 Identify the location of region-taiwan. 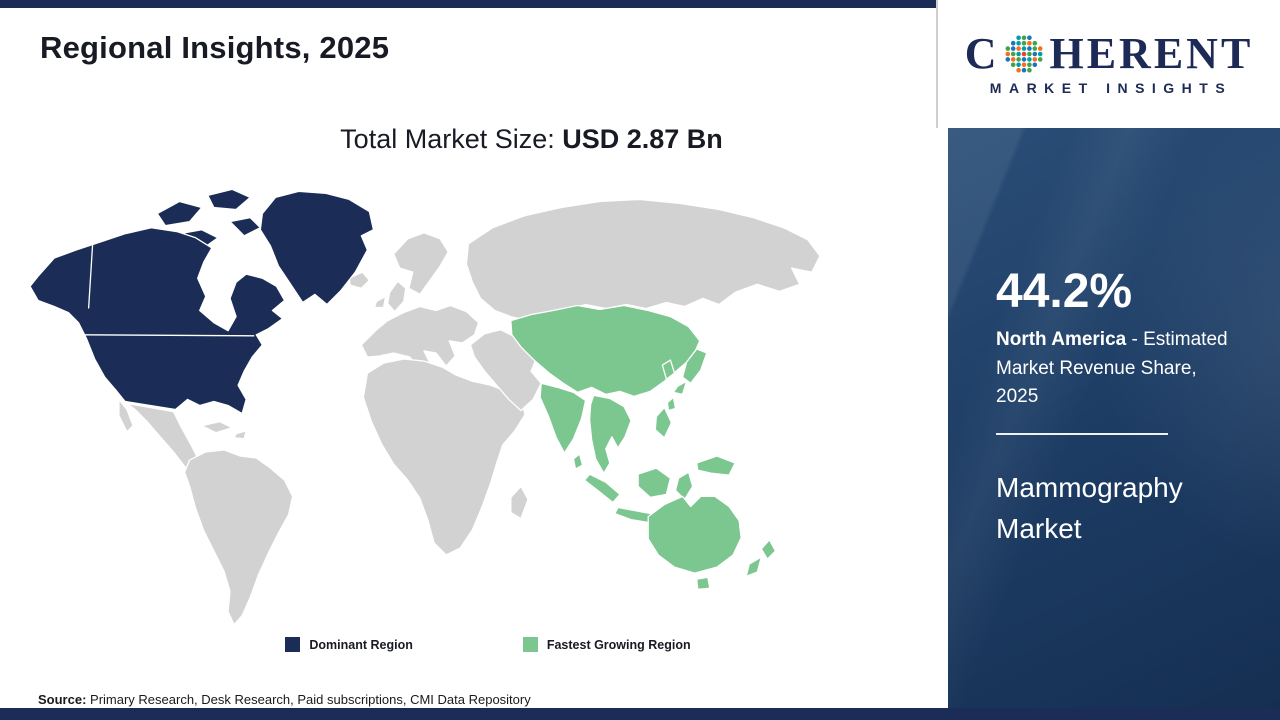
(671, 404).